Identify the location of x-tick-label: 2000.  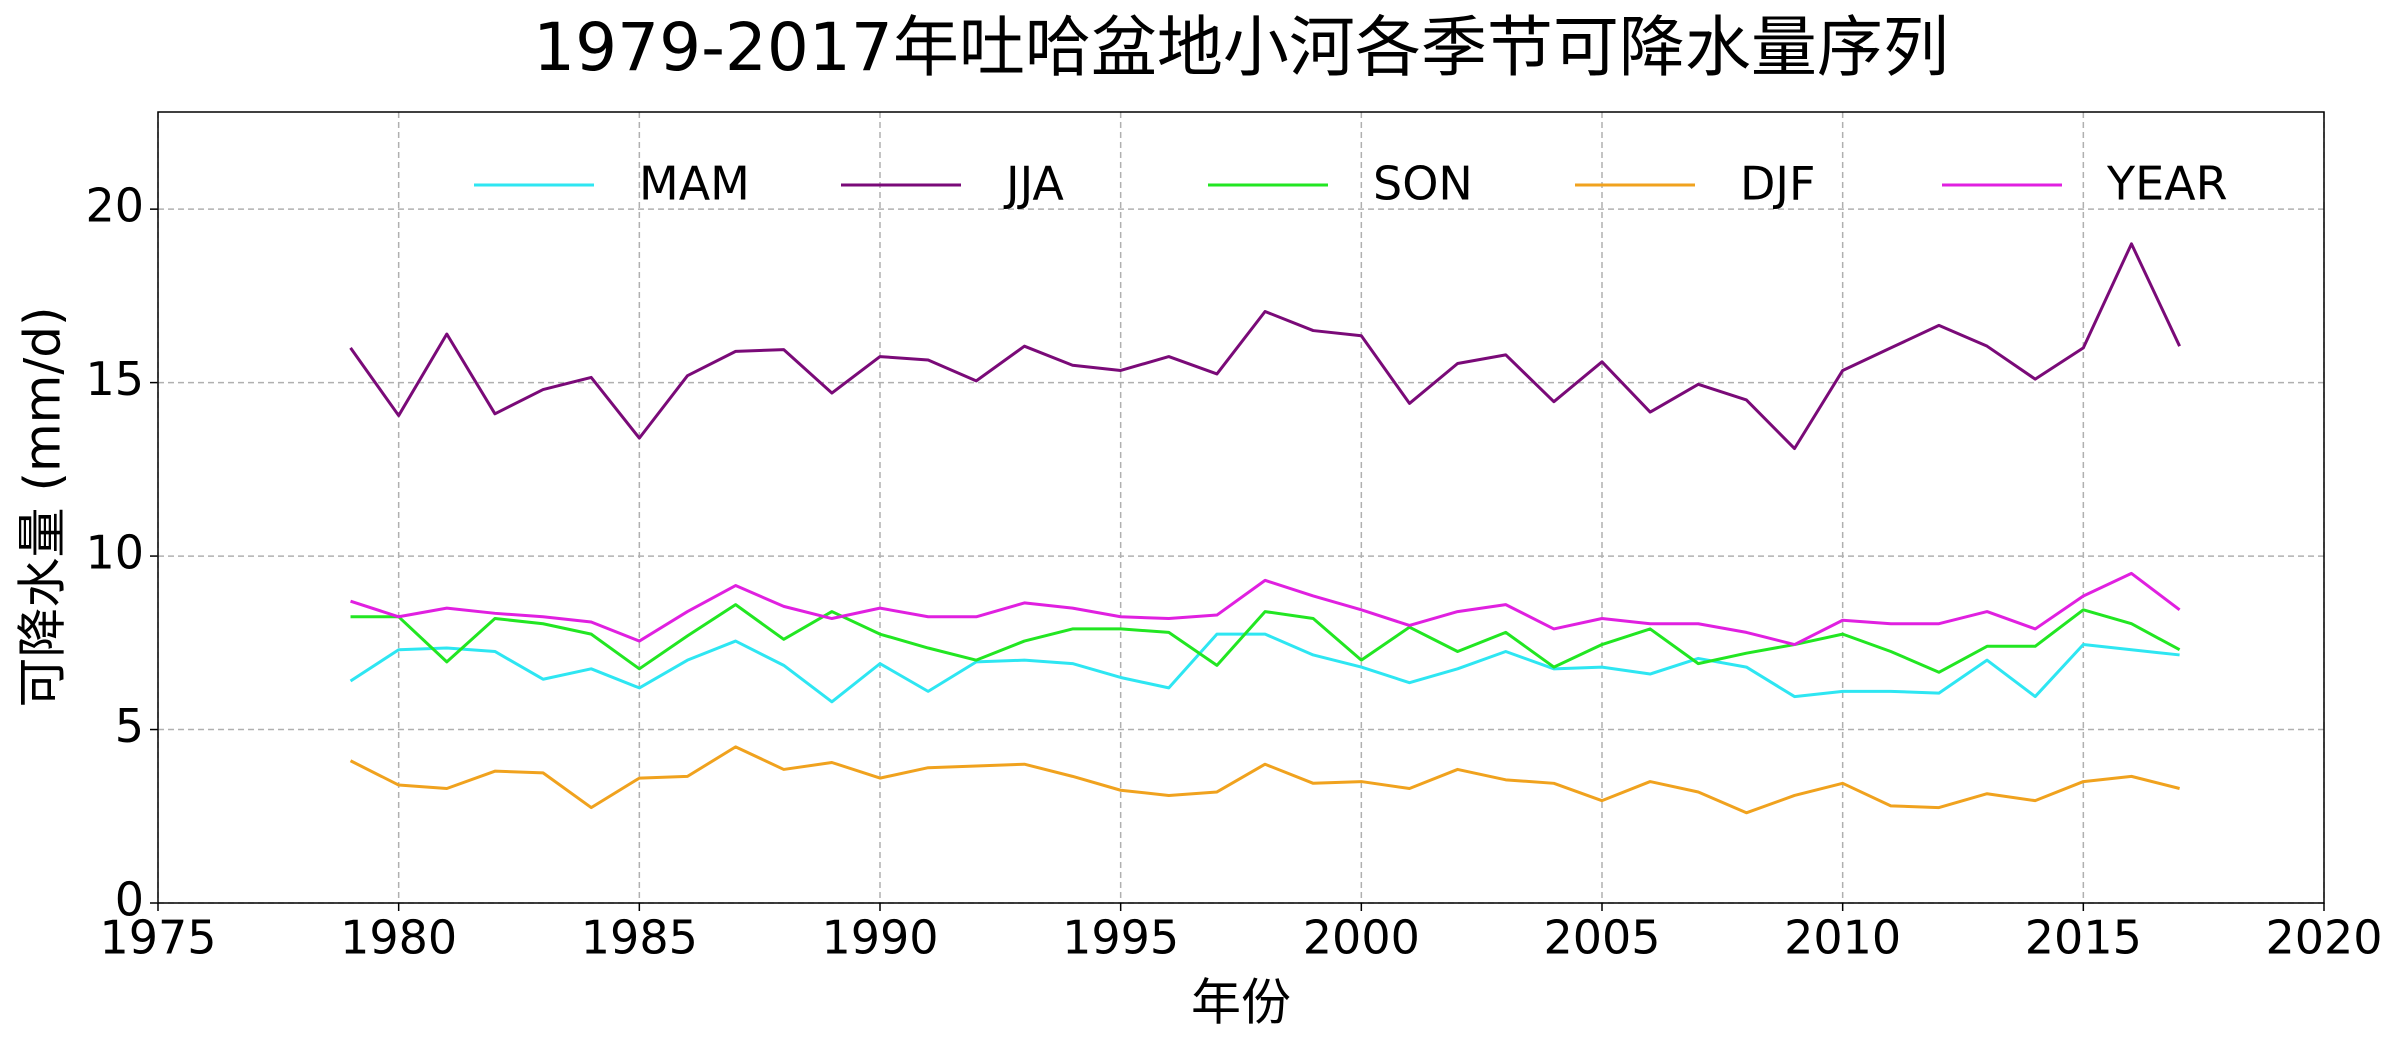
(1361, 938).